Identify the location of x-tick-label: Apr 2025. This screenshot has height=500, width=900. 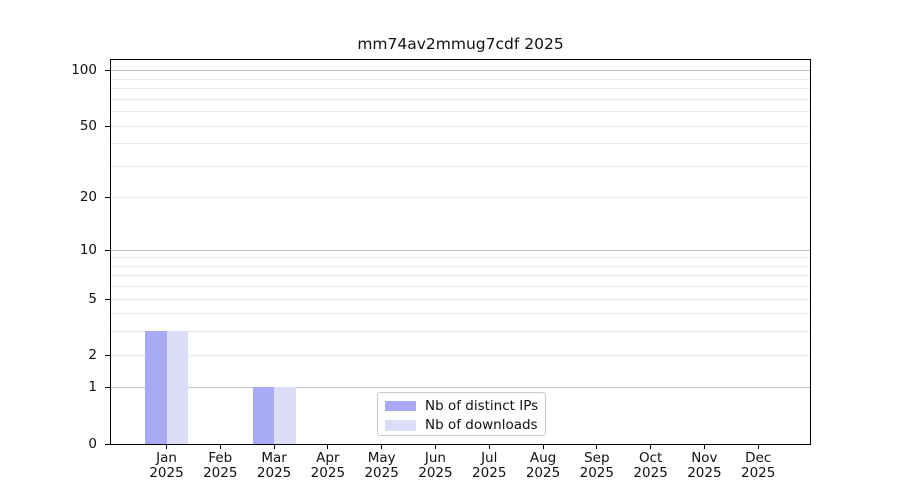
(328, 466).